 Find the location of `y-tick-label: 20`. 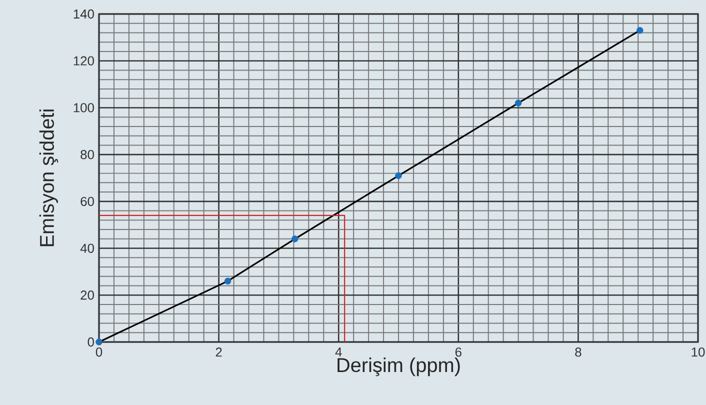

y-tick-label: 20 is located at coordinates (87, 295).